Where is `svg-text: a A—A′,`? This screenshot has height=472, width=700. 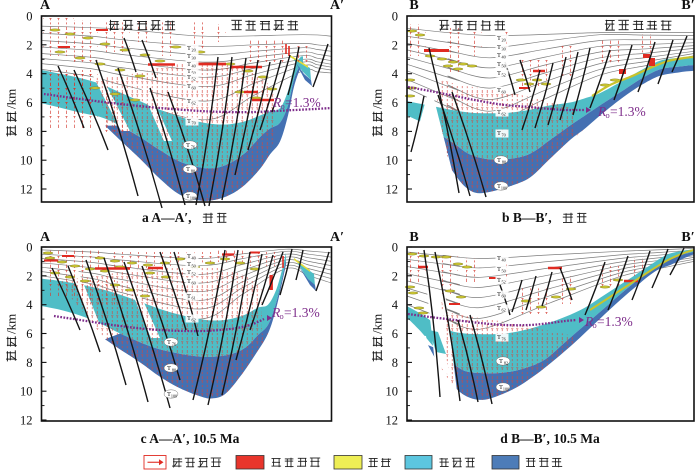 svg-text: a A—A′, is located at coordinates (167, 217).